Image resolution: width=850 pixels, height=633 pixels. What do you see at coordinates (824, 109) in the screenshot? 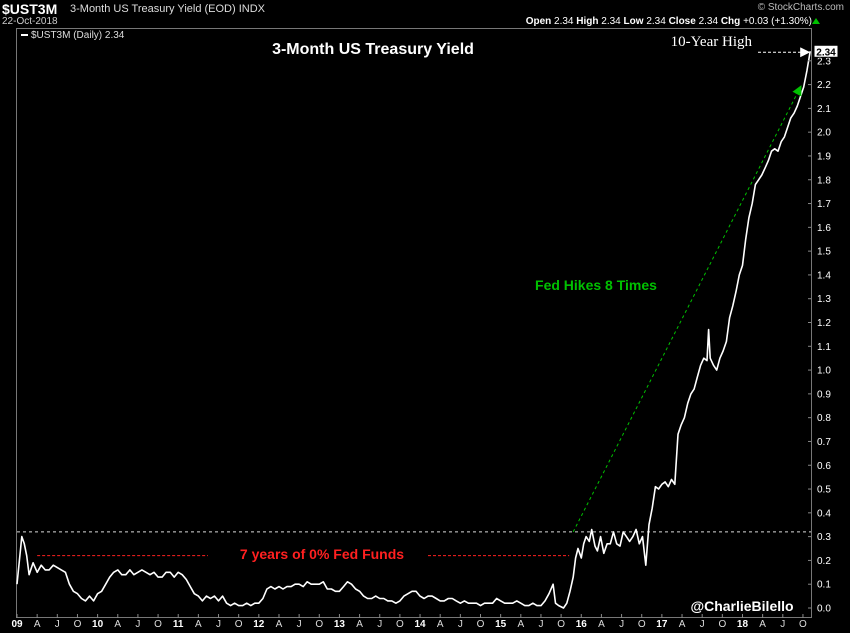
I see `y-tick-label: 2.1` at bounding box center [824, 109].